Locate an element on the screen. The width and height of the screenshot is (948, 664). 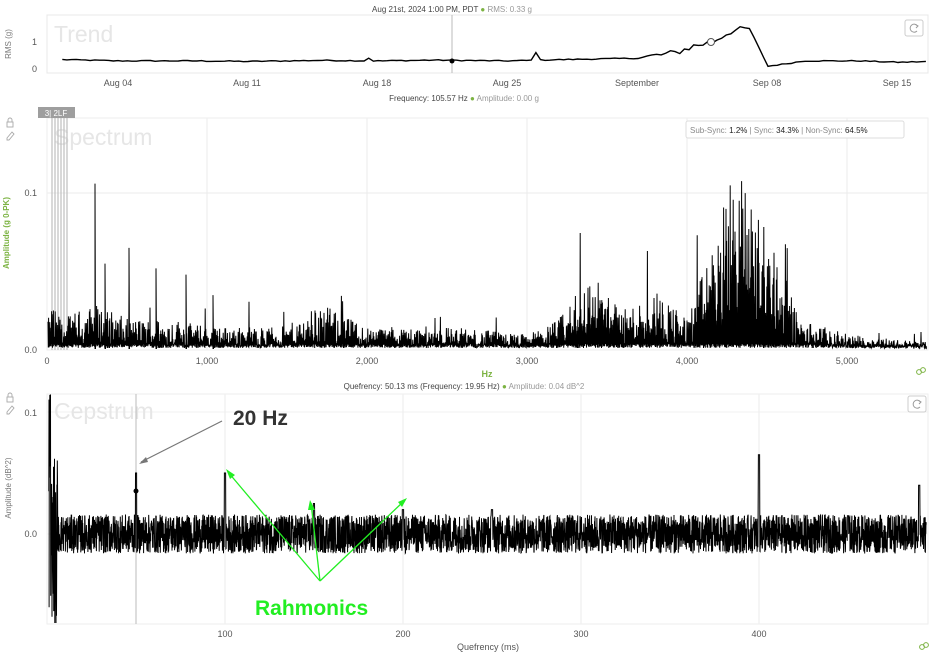
cepstrum-ytick: 0.1 is located at coordinates (30, 413).